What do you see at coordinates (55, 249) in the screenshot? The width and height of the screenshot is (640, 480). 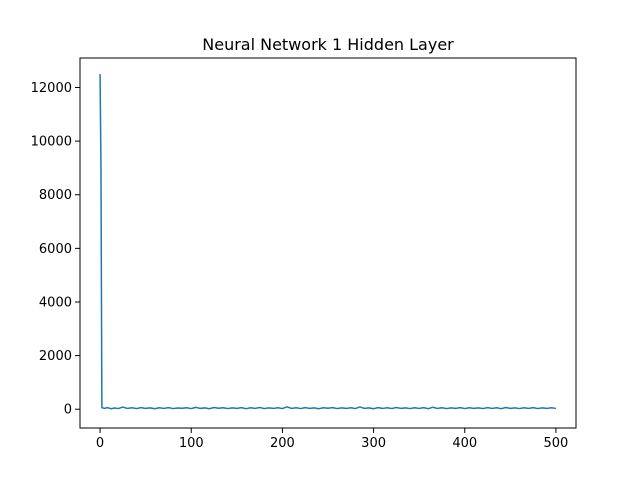 I see `y-tick-label: 6000` at bounding box center [55, 249].